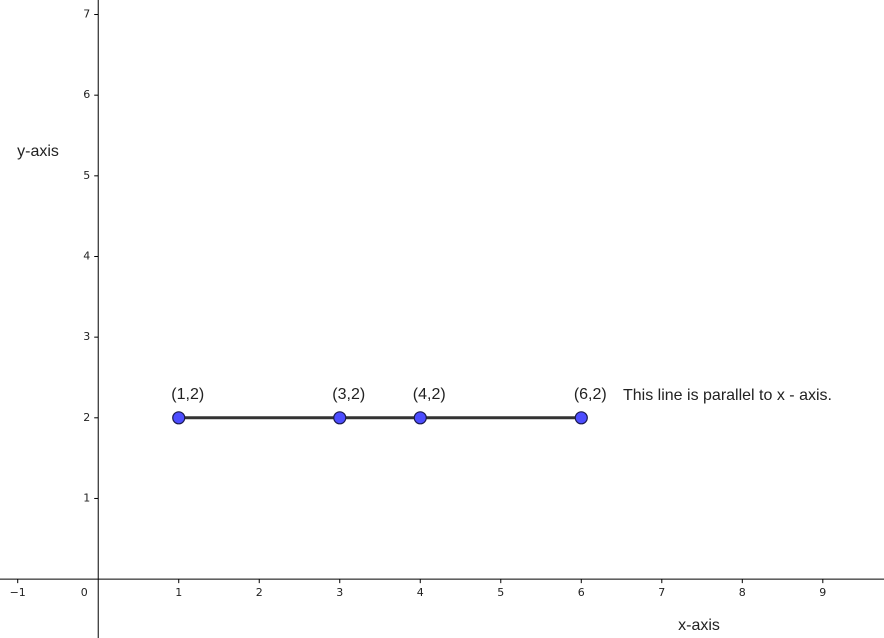 The image size is (884, 638). What do you see at coordinates (86, 14) in the screenshot?
I see `y-tick-label: 7` at bounding box center [86, 14].